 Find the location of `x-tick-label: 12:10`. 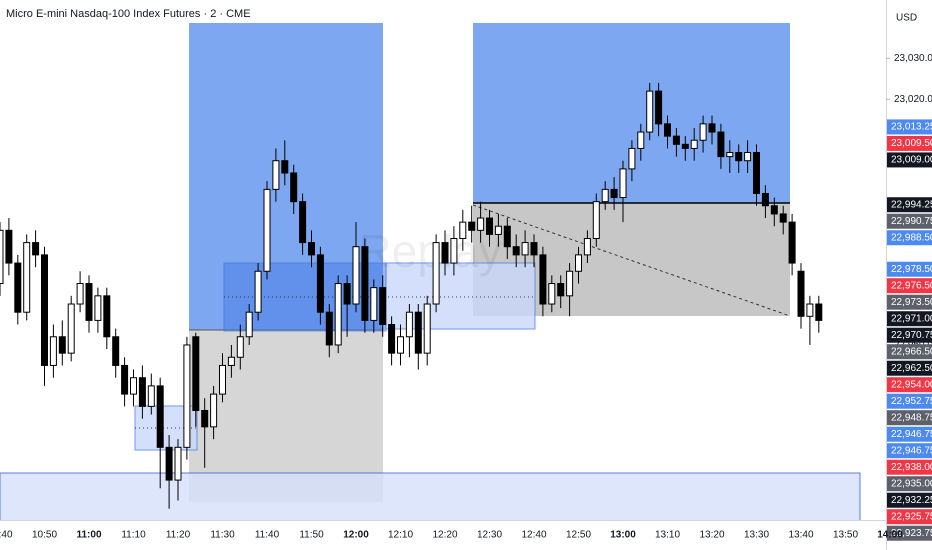

x-tick-label: 12:10 is located at coordinates (400, 535).